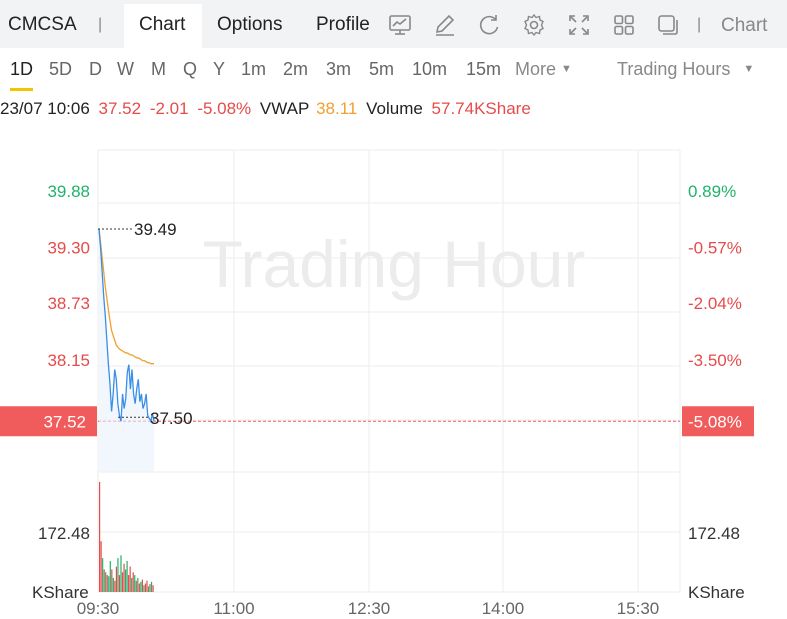  Describe the element at coordinates (22, 69) in the screenshot. I see `period-1d: 1D` at that location.